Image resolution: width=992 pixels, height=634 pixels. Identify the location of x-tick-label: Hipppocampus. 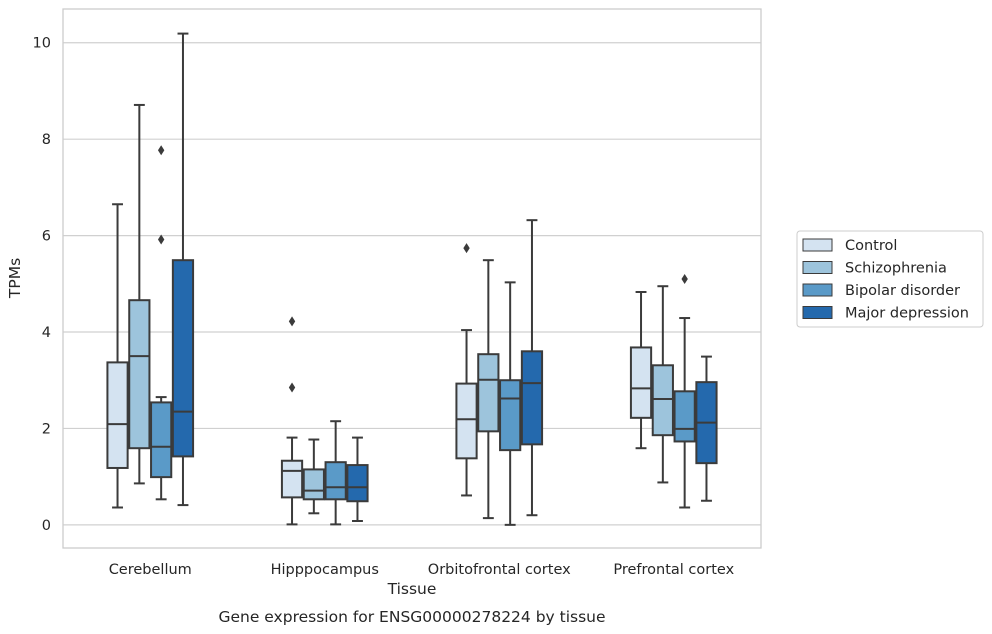
(325, 570).